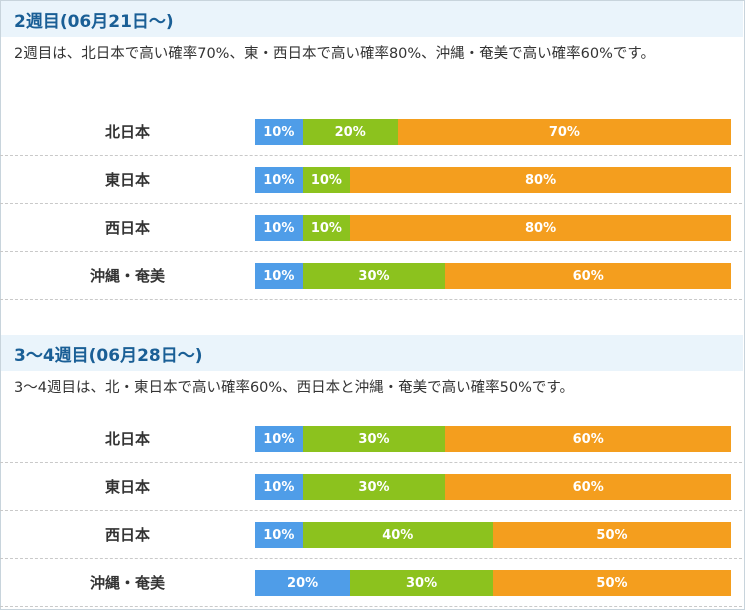 This screenshot has width=745, height=610. I want to click on region-row: 北日本 10% 20% 70%, so click(371, 132).